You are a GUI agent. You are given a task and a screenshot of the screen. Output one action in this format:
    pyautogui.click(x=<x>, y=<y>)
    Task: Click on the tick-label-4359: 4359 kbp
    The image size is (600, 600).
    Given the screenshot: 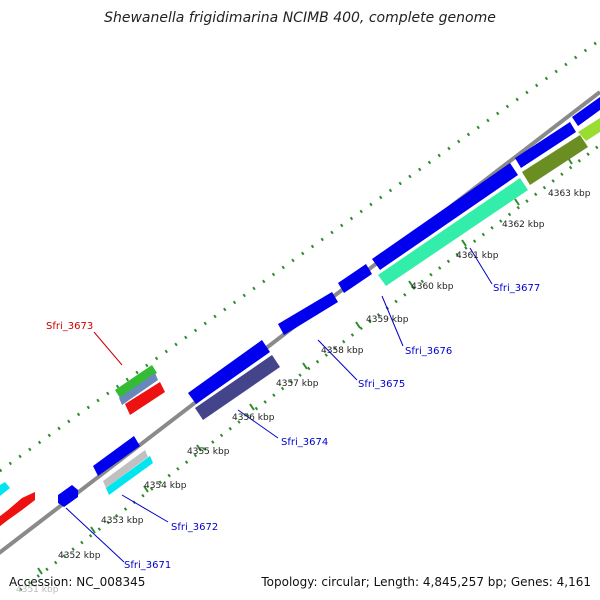 What is the action you would take?
    pyautogui.click(x=387, y=320)
    